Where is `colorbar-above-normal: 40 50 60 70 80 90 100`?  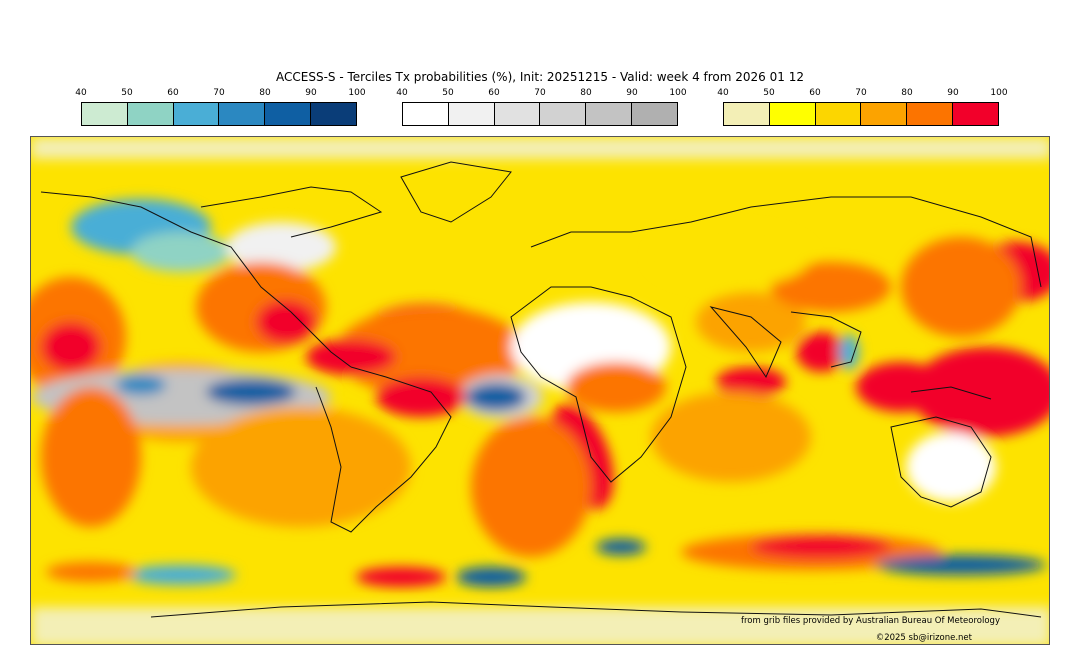 colorbar-above-normal: 40 50 60 70 80 90 100 is located at coordinates (862, 107).